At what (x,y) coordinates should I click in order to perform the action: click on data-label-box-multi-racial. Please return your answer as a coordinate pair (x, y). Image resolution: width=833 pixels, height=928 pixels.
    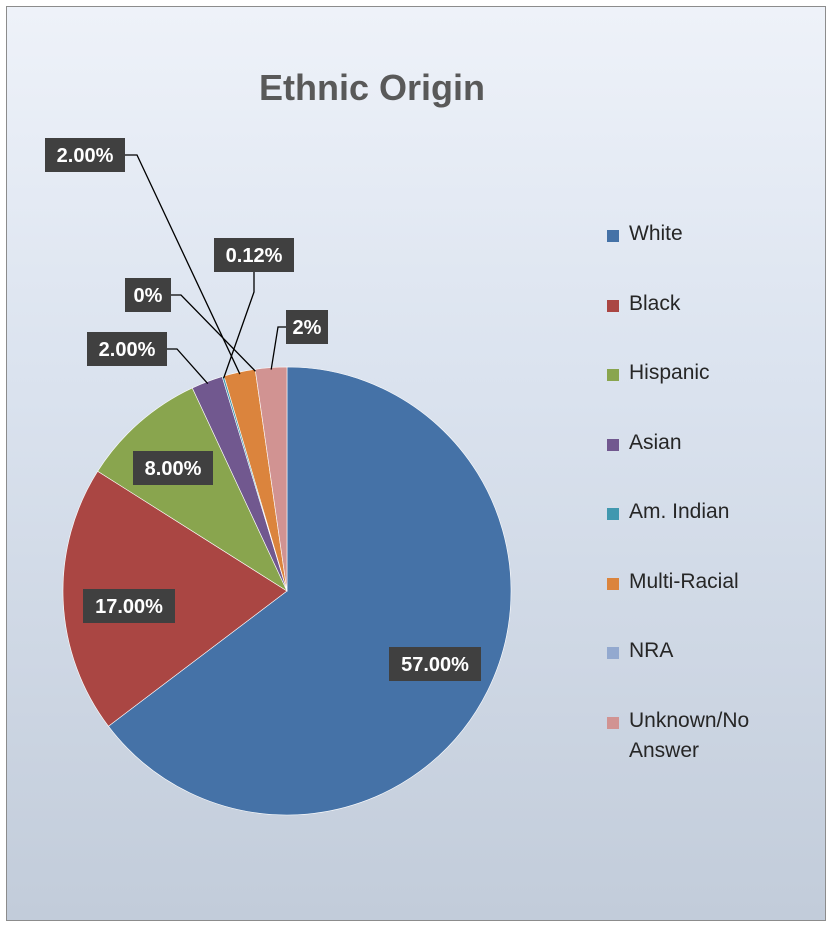
    Looking at the image, I should click on (85, 155).